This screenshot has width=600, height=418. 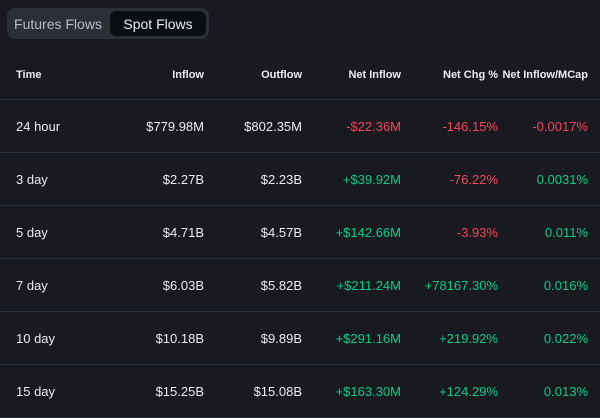 What do you see at coordinates (179, 338) in the screenshot?
I see `inflow-cell: $10.18B` at bounding box center [179, 338].